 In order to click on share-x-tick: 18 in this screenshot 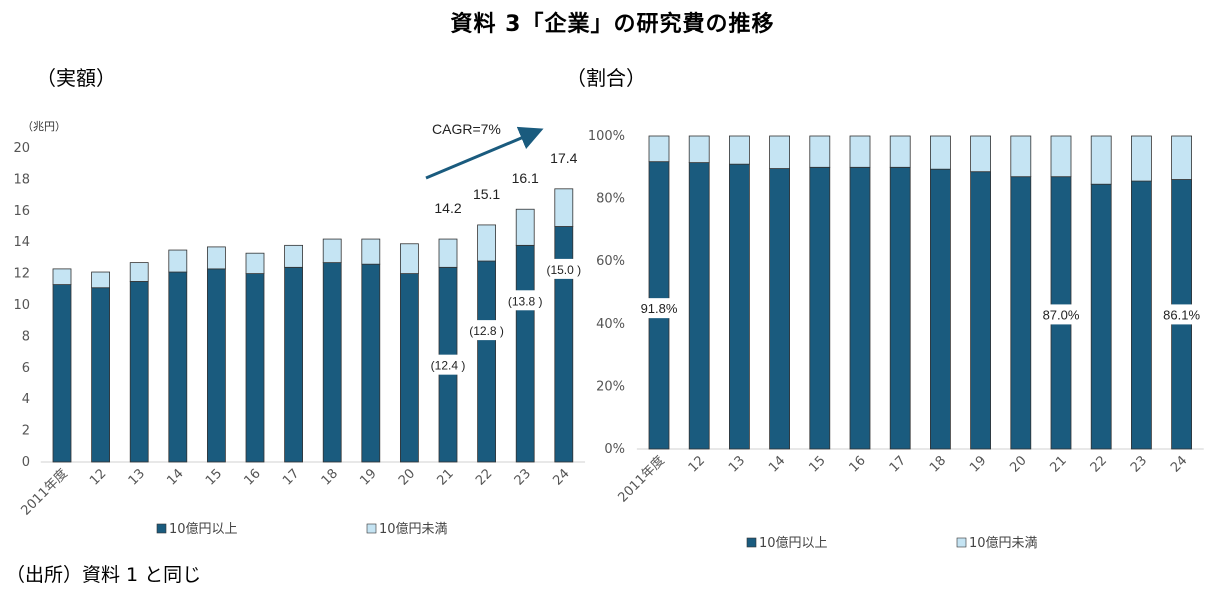, I will do `click(938, 464)`.